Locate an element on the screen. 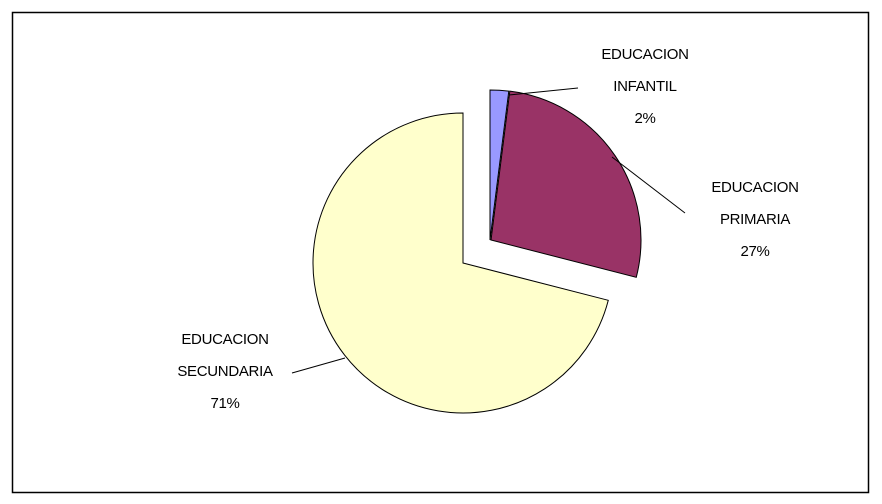 Image resolution: width=882 pixels, height=504 pixels. slice-value-label: 71% is located at coordinates (224, 403).